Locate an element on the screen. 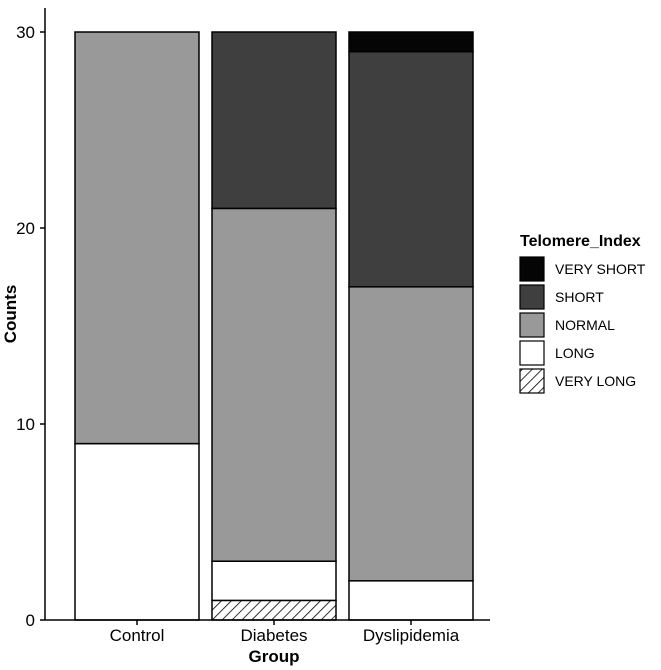 This screenshot has width=661, height=670. bar-segment-diabetes-very-long is located at coordinates (274, 610).